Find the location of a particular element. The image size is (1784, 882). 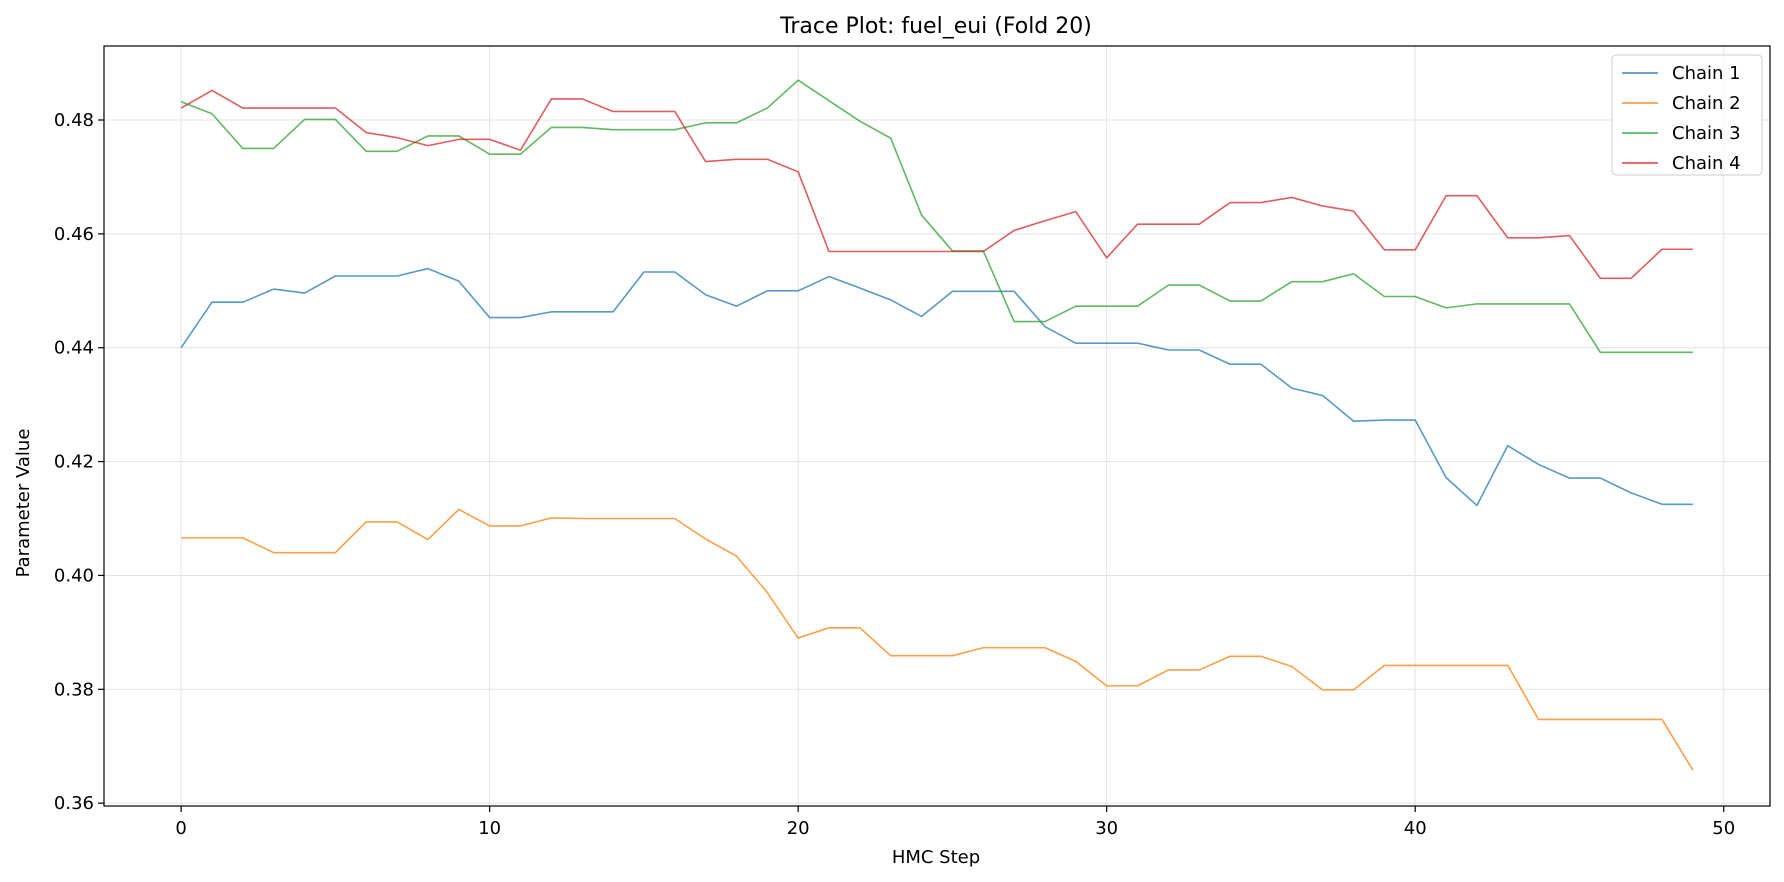

chart-title: Trace Plot: fuel_eui (Fold 20) is located at coordinates (935, 26).